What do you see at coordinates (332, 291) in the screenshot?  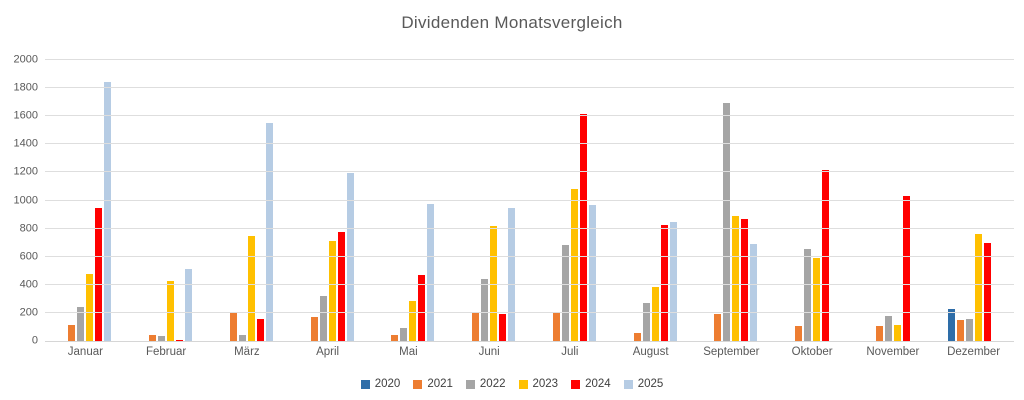 I see `bar-2023-april` at bounding box center [332, 291].